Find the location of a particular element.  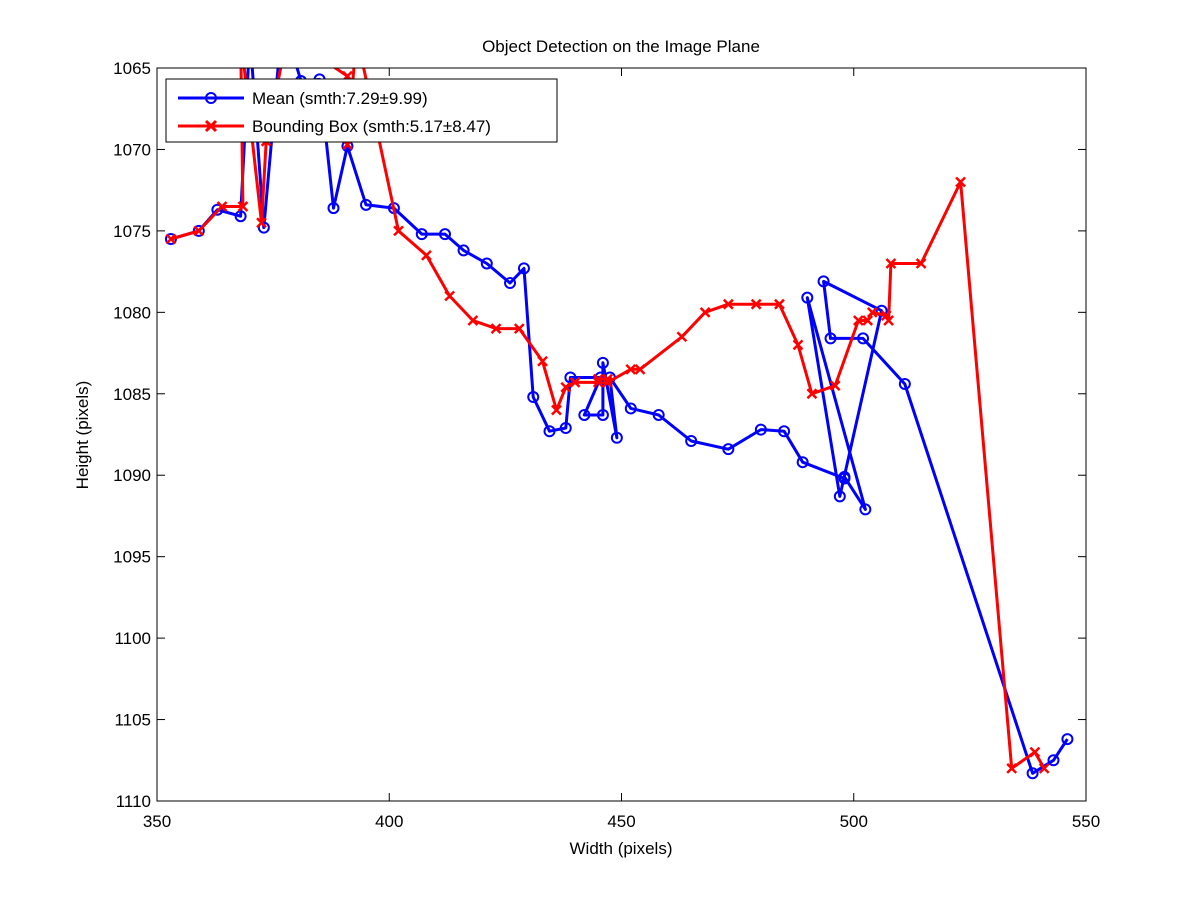

y-tick-label: 1085 is located at coordinates (132, 394).